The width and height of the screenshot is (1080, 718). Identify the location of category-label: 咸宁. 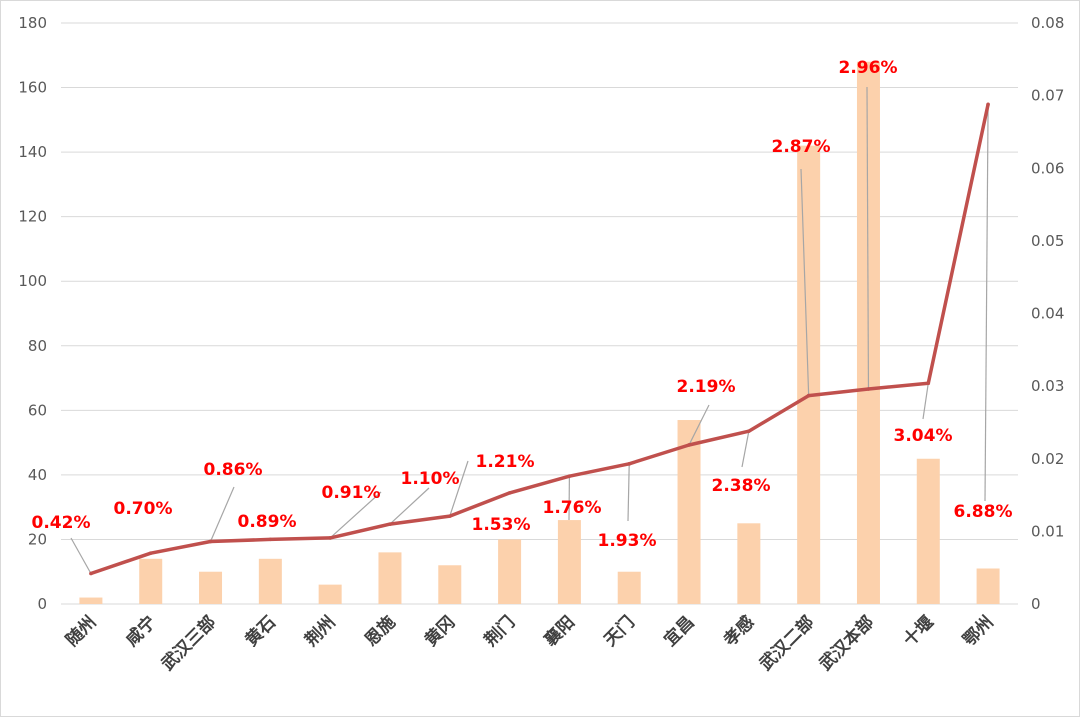
(140, 631).